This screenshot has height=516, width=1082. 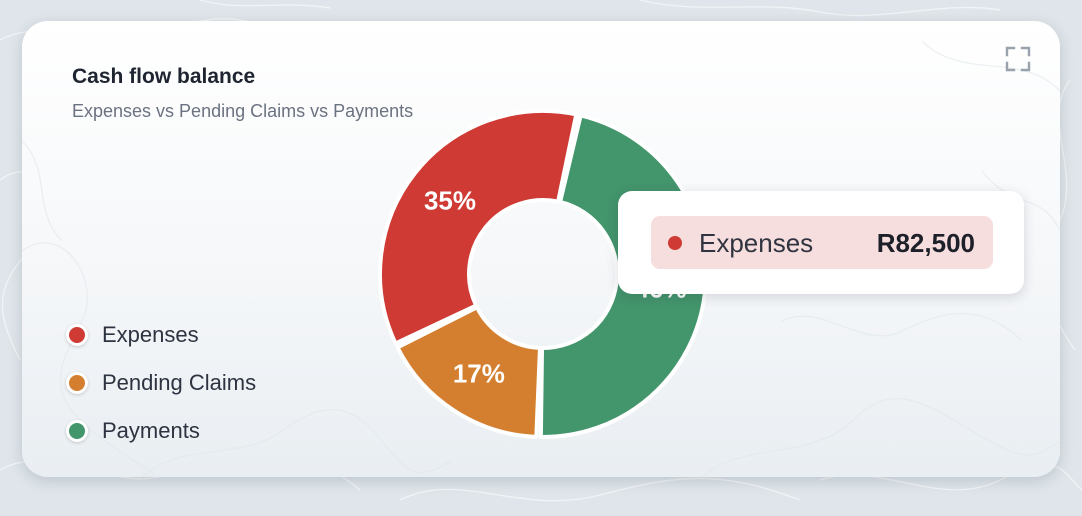 What do you see at coordinates (179, 382) in the screenshot?
I see `legend-label: Pending Claims` at bounding box center [179, 382].